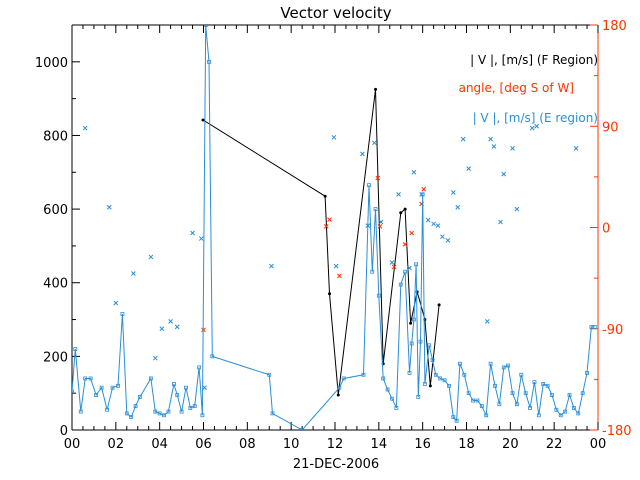 Image resolution: width=640 pixels, height=480 pixels. I want to click on y-tick-label: 0, so click(64, 431).